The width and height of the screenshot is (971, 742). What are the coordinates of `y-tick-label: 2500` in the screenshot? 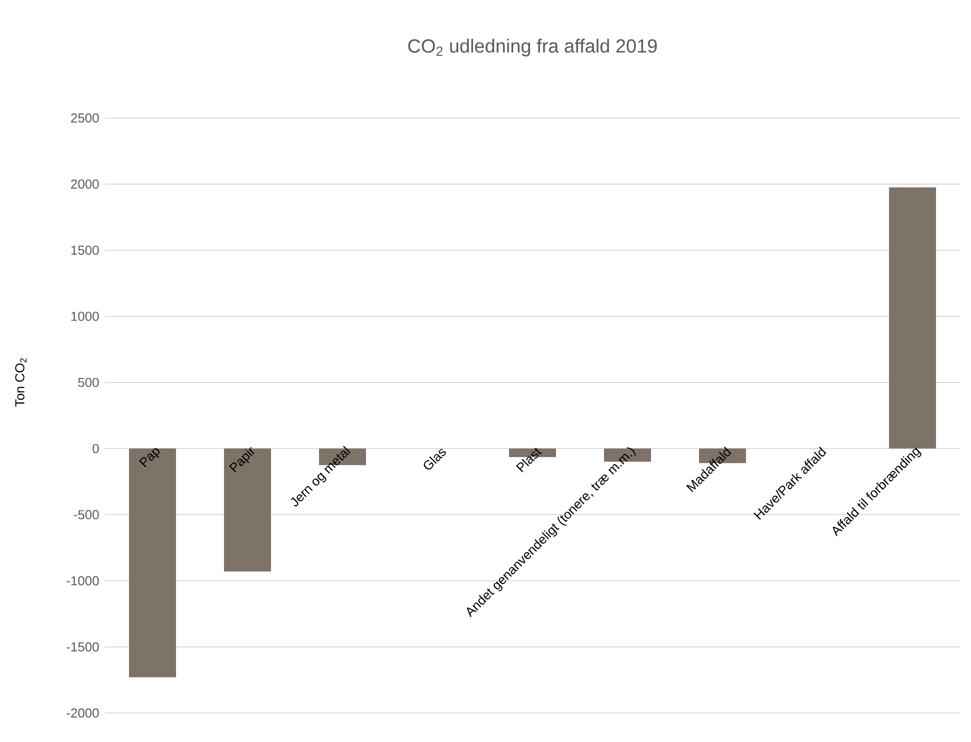 It's located at (85, 118).